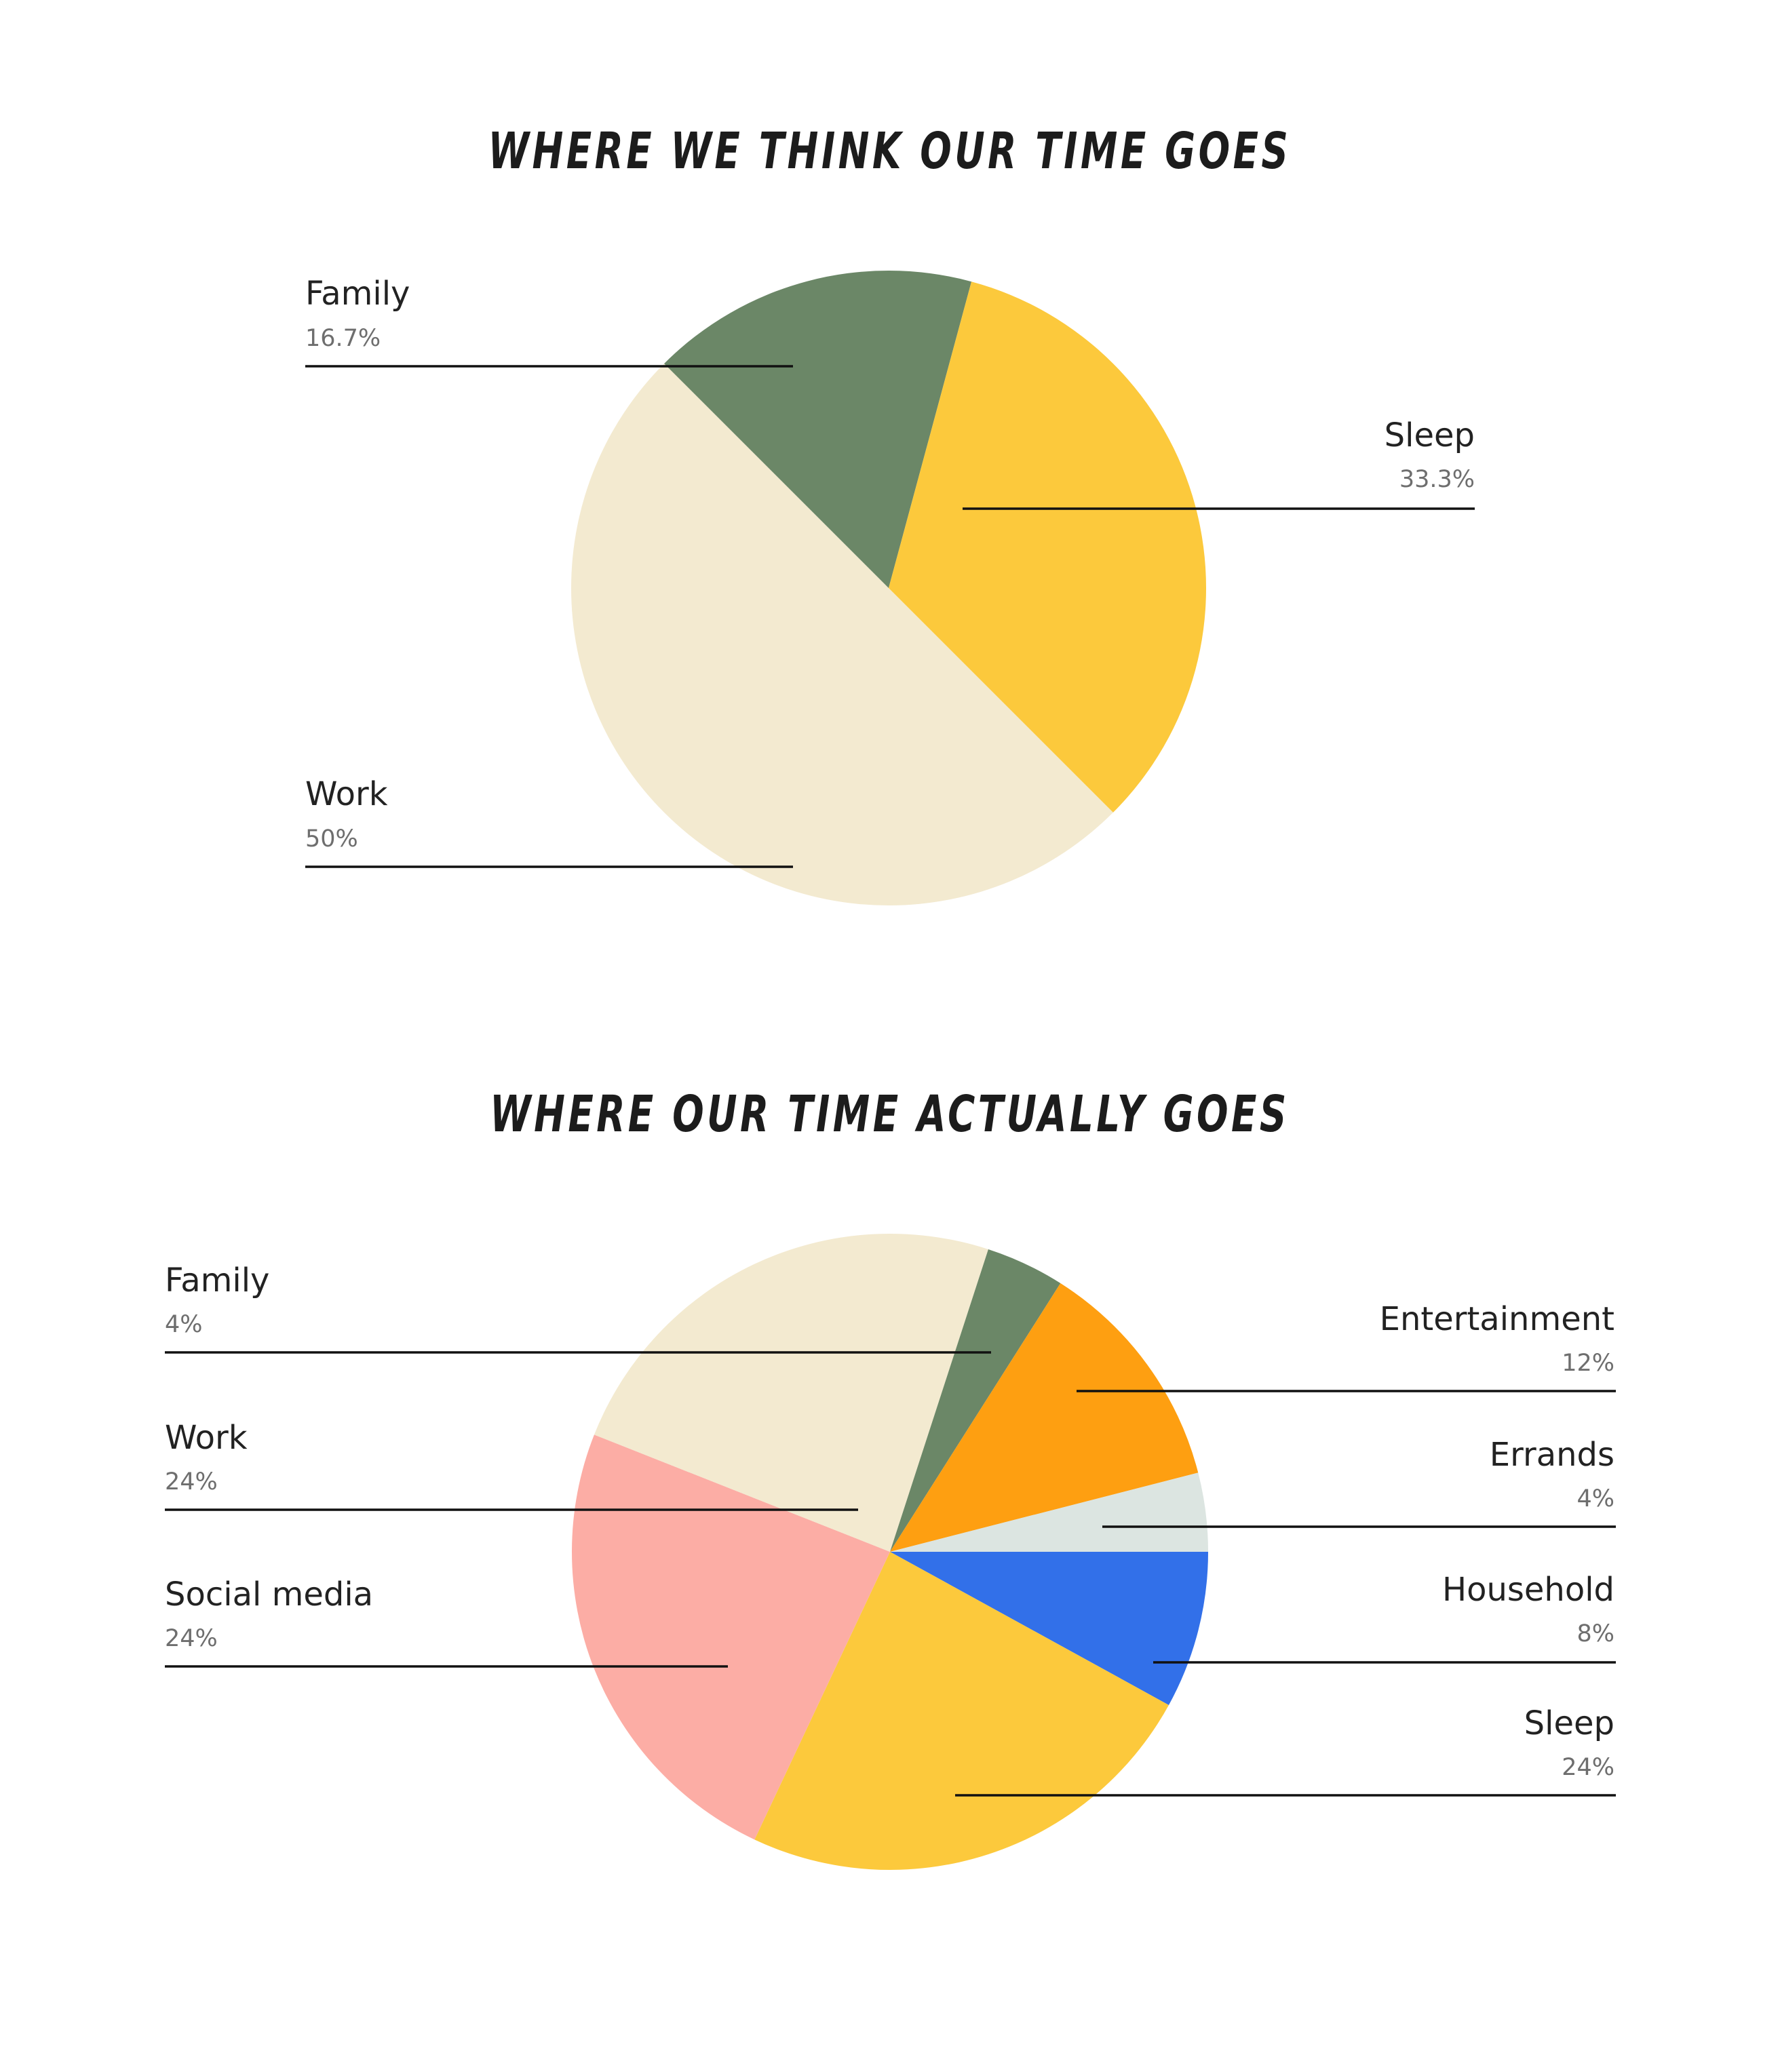 This screenshot has width=1780, height=2072. I want to click on callout-family: Family 4%, so click(578, 1308).